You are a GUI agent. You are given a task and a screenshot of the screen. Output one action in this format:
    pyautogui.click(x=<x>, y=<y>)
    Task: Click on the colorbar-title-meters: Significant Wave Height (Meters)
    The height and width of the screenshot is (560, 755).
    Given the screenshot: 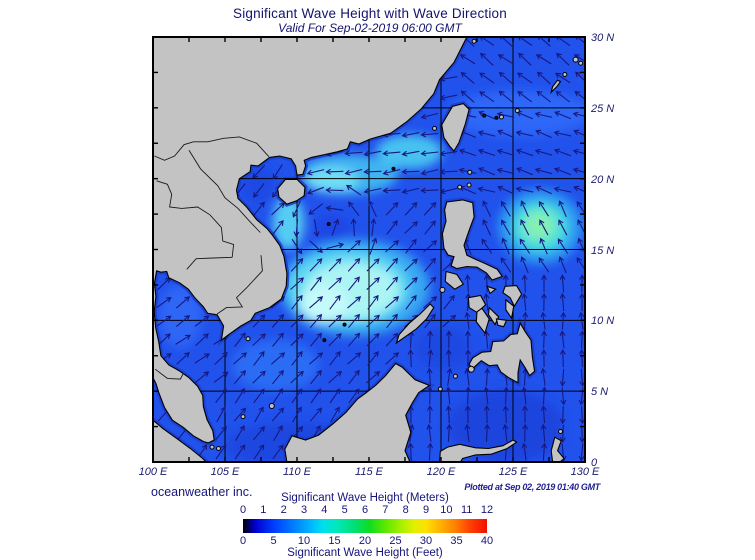 What is the action you would take?
    pyautogui.click(x=365, y=498)
    